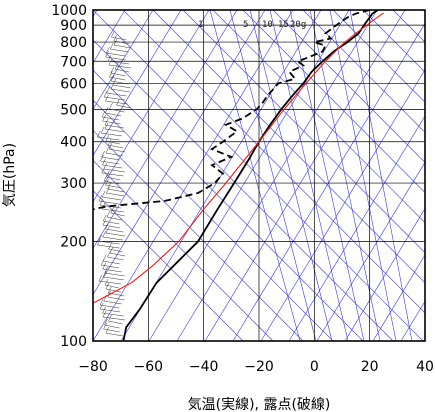 The width and height of the screenshot is (435, 412). Describe the element at coordinates (314, 367) in the screenshot. I see `x-tick-label: 0` at that location.